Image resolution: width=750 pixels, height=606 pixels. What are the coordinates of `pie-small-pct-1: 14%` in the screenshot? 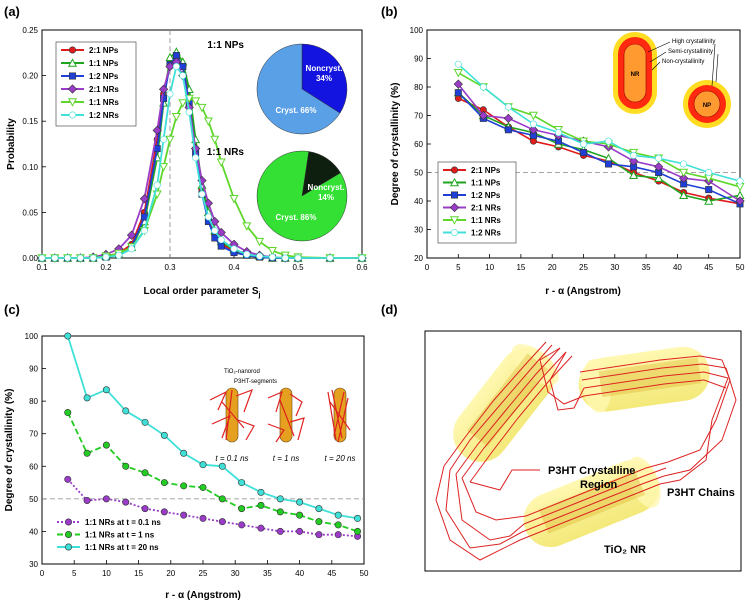 It's located at (326, 197).